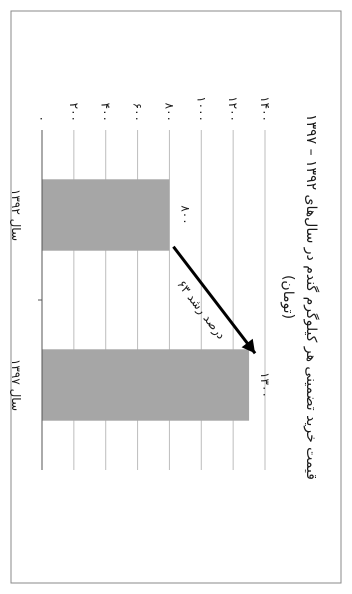  I want to click on tick-label-7: ۱۴۰۰, so click(265, 109).